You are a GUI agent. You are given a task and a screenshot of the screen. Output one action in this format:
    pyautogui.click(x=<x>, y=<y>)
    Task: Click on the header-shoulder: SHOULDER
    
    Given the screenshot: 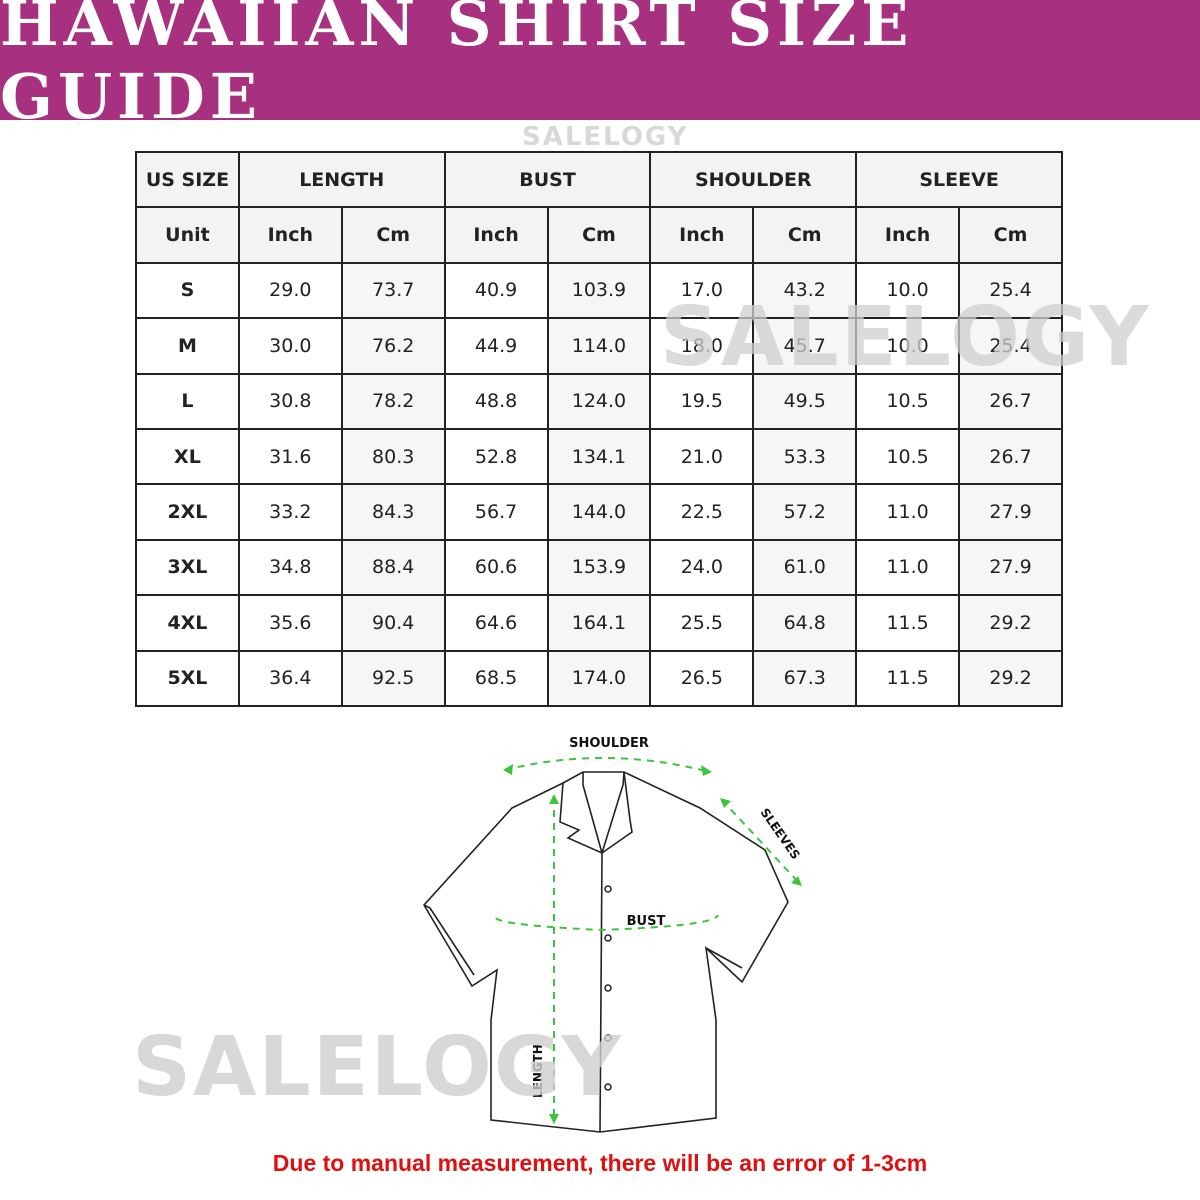 What is the action you would take?
    pyautogui.click(x=753, y=179)
    